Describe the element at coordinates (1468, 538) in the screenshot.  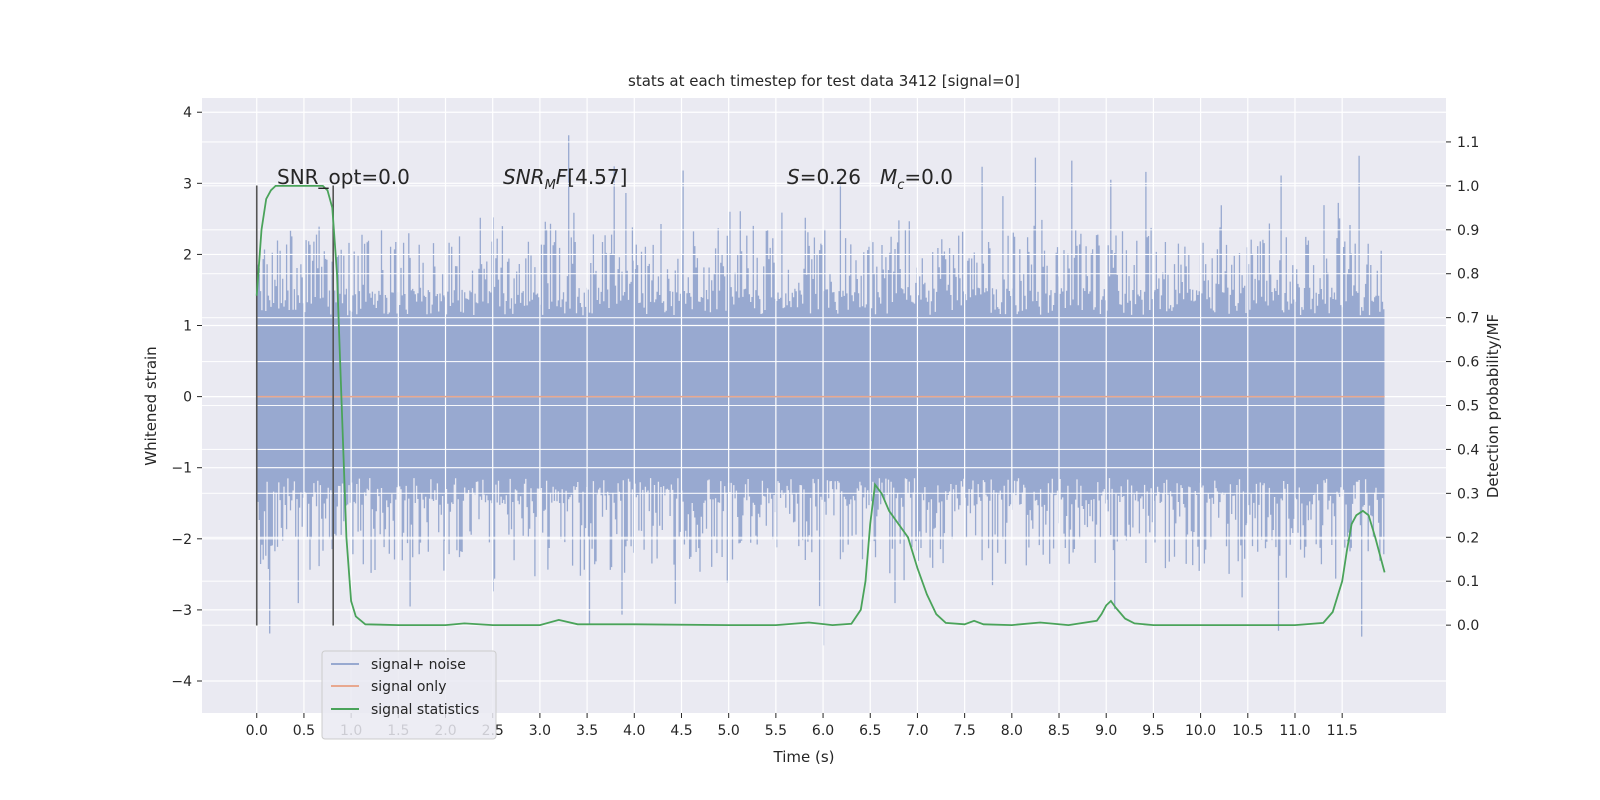
I see `y-right-tick-label: 0.2` at that location.